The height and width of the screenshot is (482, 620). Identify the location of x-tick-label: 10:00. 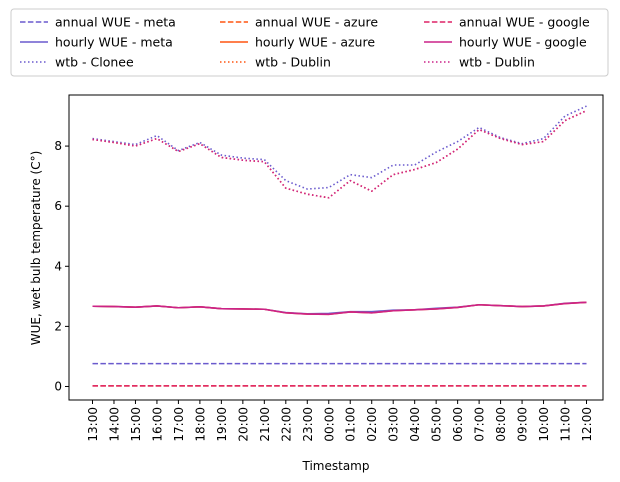
(544, 424).